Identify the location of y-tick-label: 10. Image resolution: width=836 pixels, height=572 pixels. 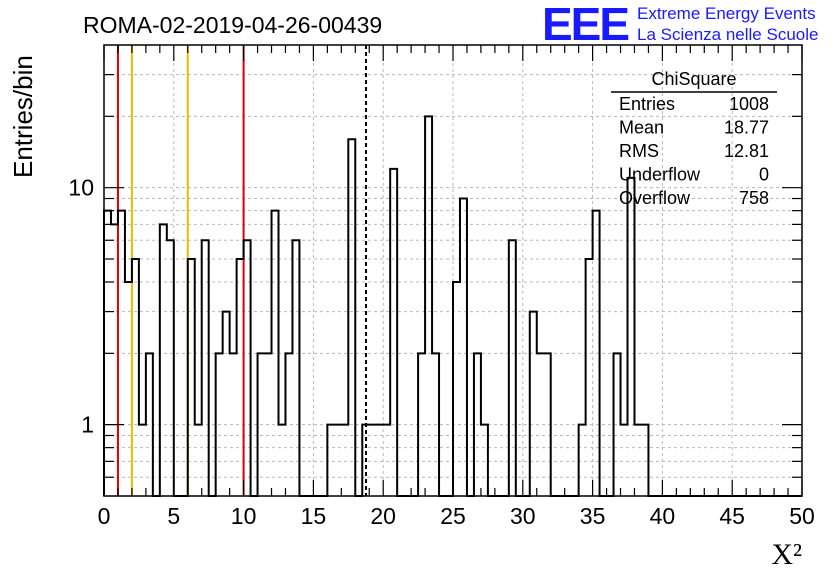
(81, 188).